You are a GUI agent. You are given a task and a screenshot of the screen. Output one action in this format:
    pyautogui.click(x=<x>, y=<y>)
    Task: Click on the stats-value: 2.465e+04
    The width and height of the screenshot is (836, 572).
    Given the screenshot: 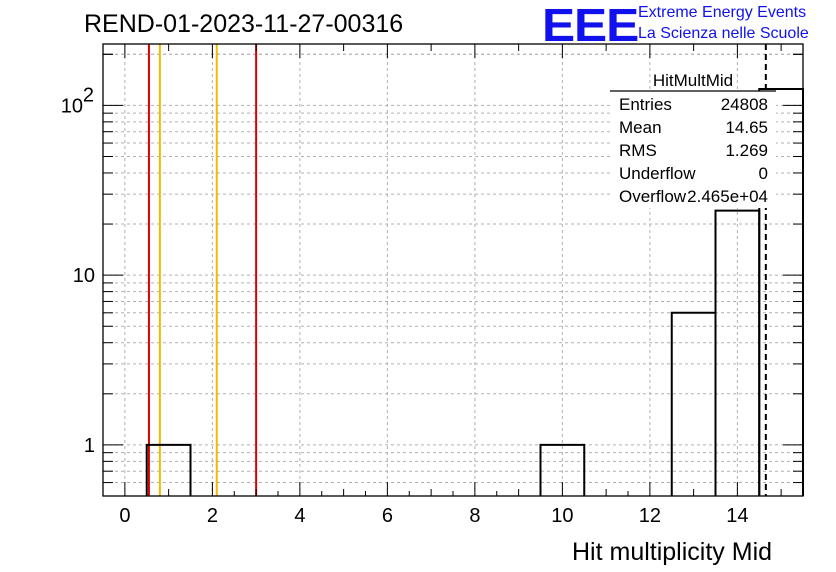 What is the action you would take?
    pyautogui.click(x=727, y=196)
    